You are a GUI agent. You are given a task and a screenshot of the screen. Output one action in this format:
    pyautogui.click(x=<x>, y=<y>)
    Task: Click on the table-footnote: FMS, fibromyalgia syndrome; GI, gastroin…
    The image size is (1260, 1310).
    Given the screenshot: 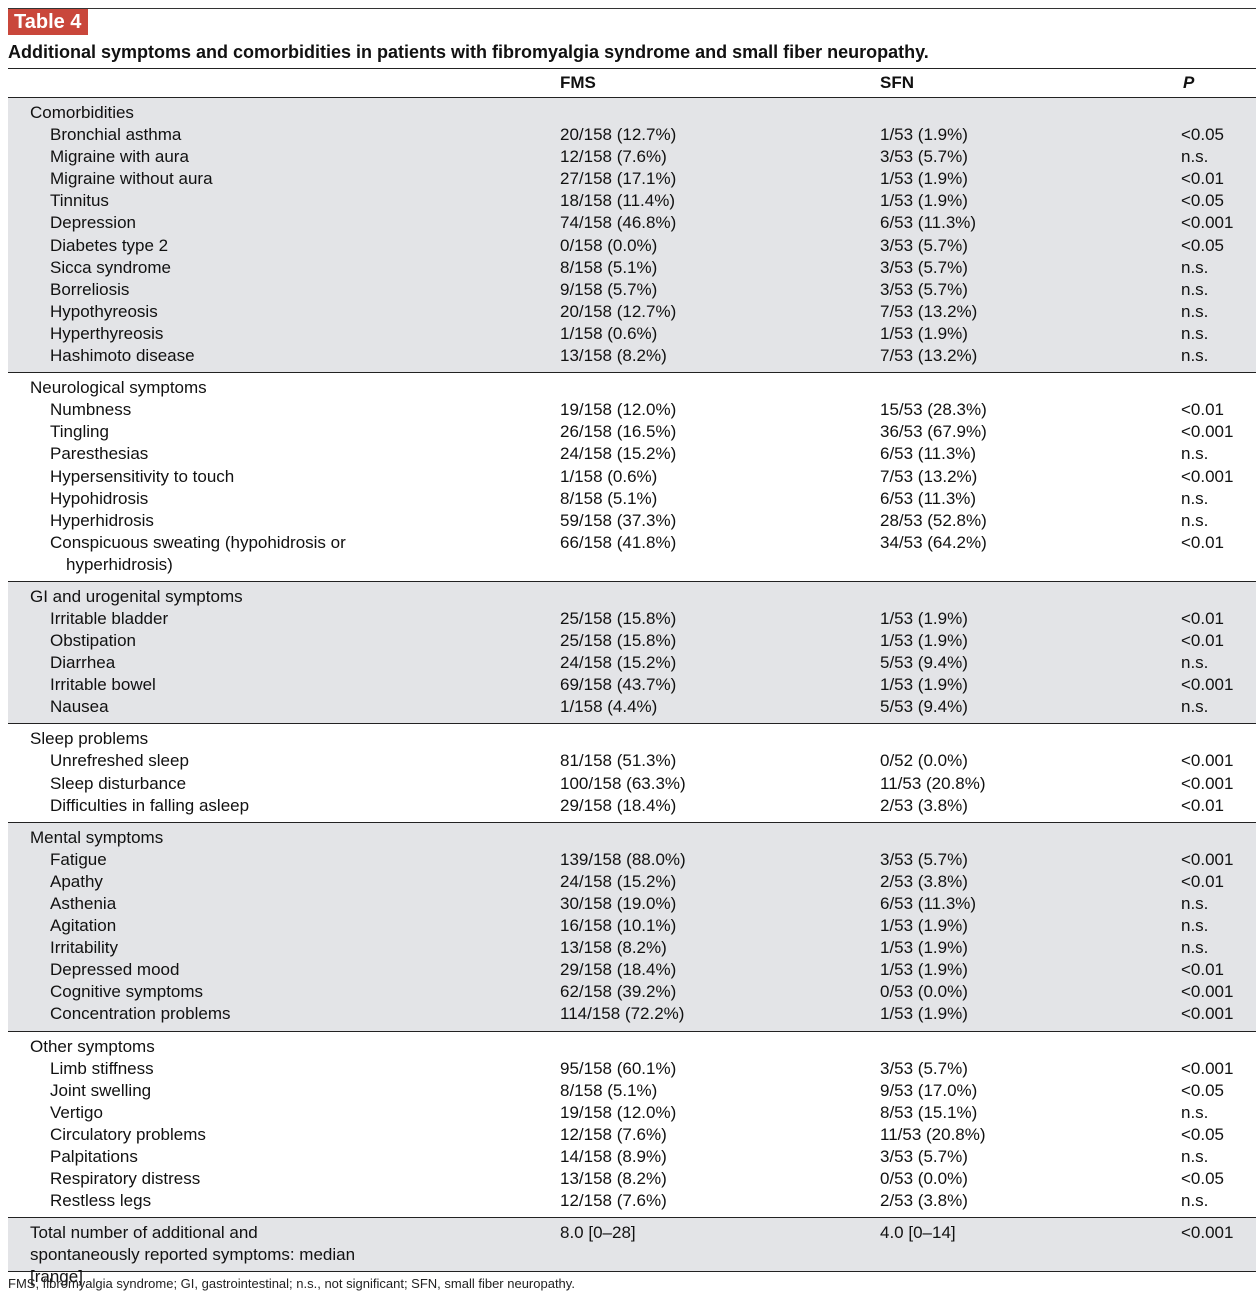 What is the action you would take?
    pyautogui.click(x=291, y=1283)
    